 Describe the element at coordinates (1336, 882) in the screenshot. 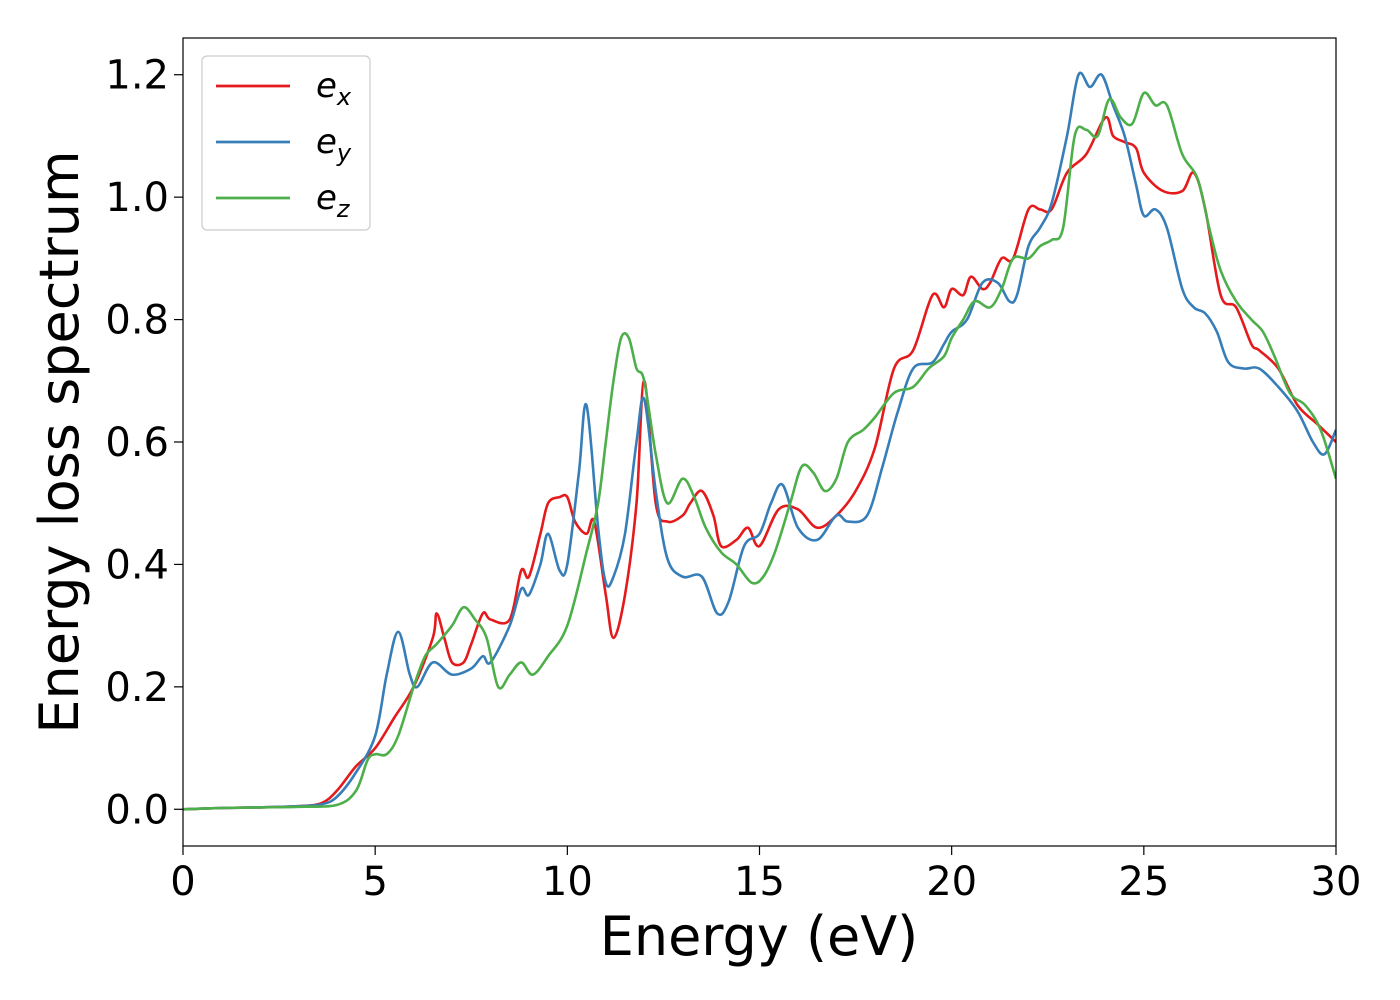

I see `x-tick-label: 30` at that location.